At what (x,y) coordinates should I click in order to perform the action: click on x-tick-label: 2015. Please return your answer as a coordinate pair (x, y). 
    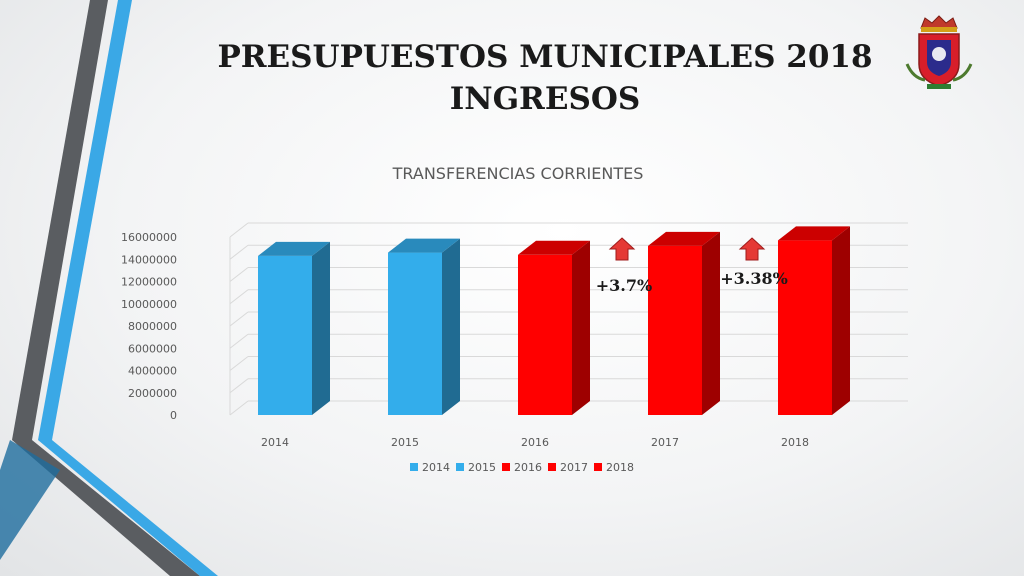
    Looking at the image, I should click on (405, 442).